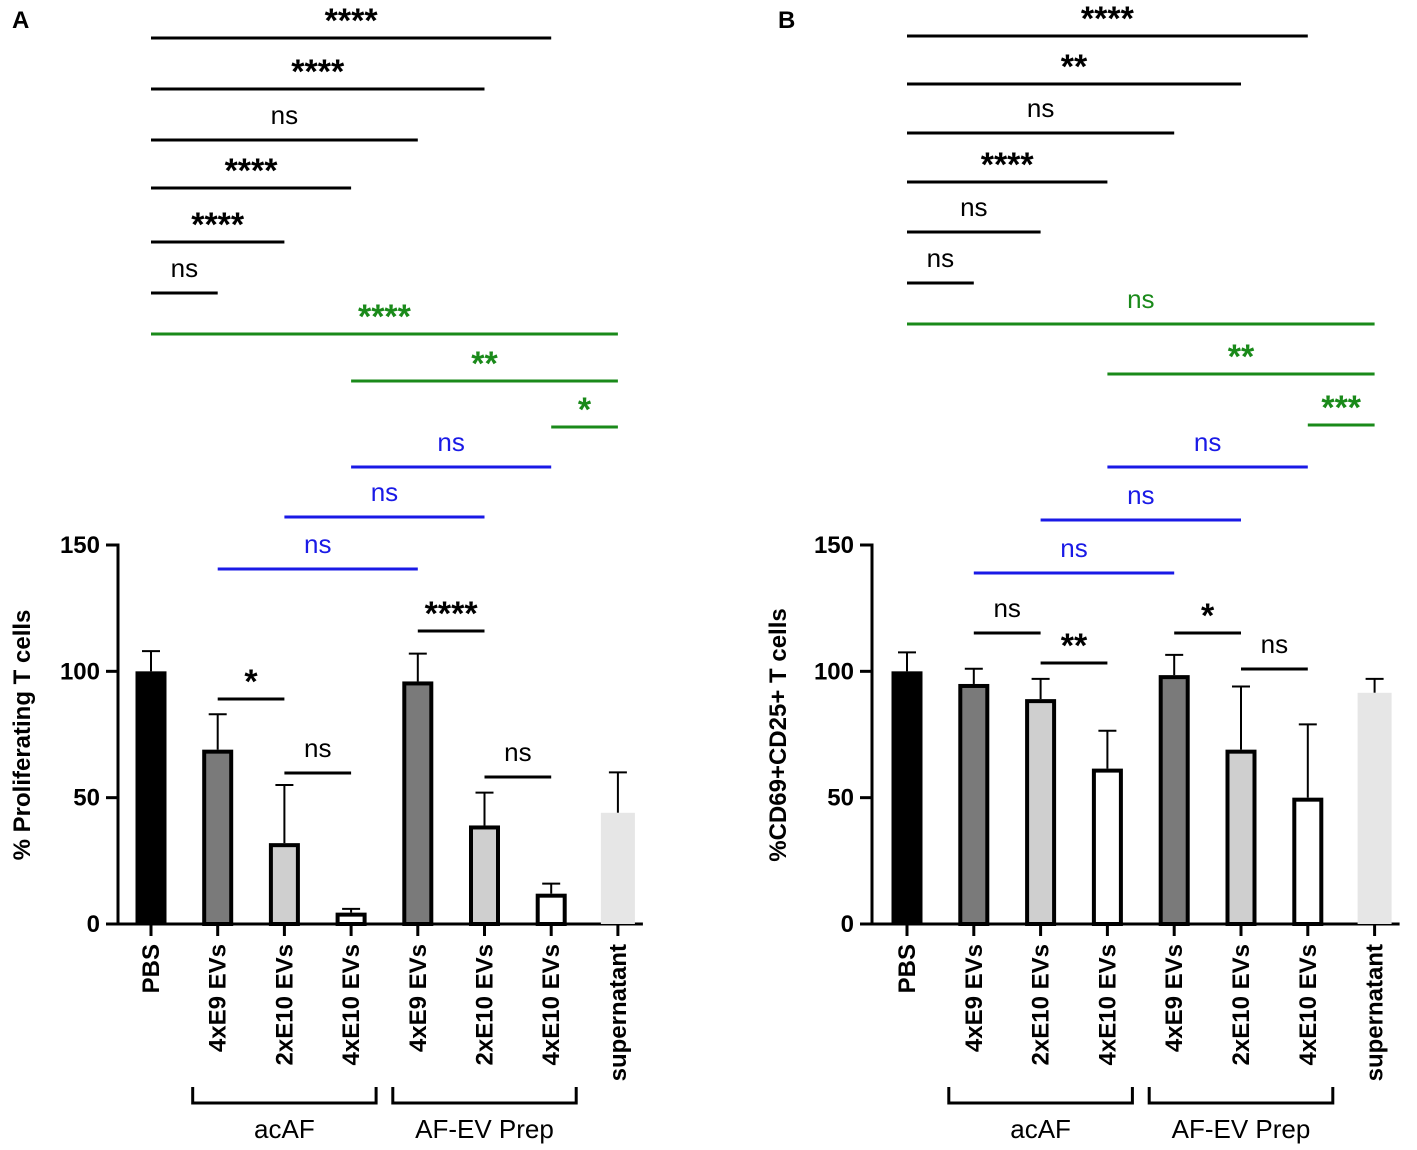 The height and width of the screenshot is (1150, 1417). Describe the element at coordinates (786, 20) in the screenshot. I see `panel-b-label: B` at that location.